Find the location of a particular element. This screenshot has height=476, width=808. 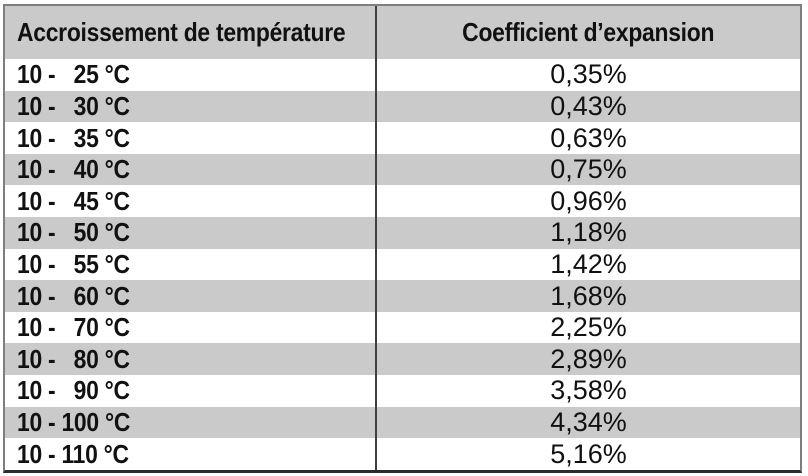

temperature-range-value: 10 - 90 °C is located at coordinates (73, 390).